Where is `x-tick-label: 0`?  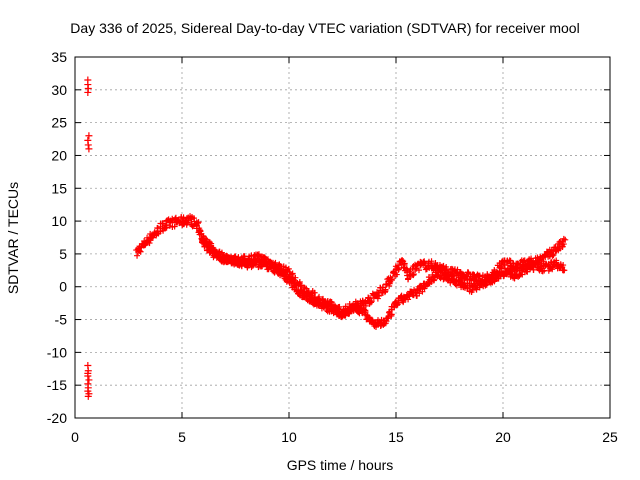 x-tick-label: 0 is located at coordinates (75, 437).